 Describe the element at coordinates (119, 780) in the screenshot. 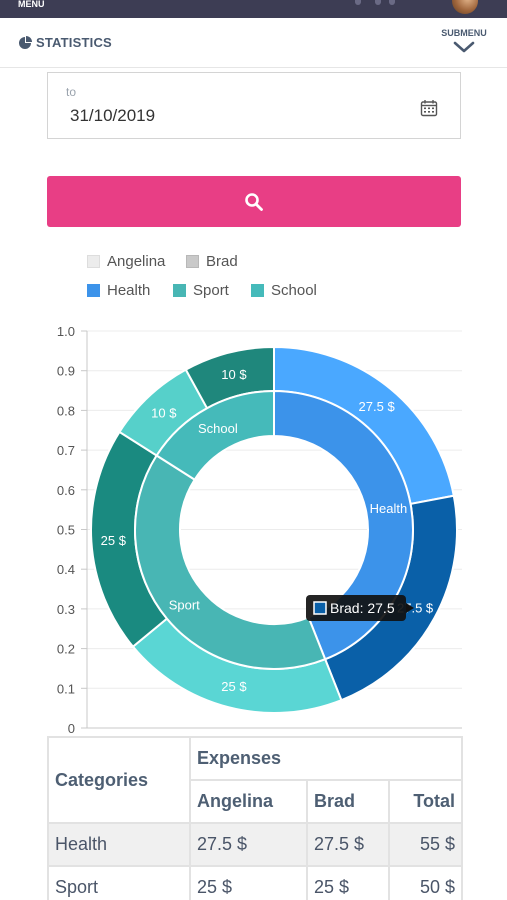

I see `header-categories: Categories` at that location.